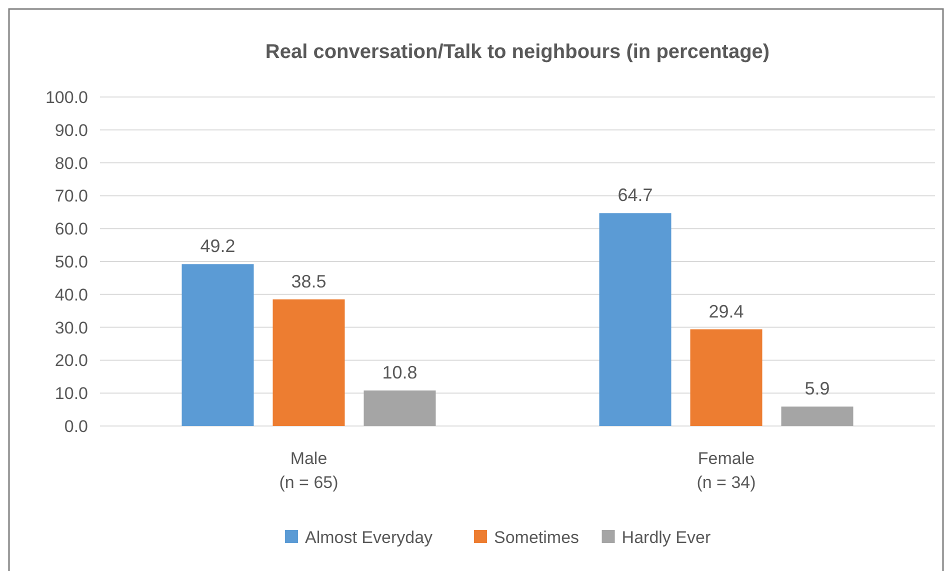  Describe the element at coordinates (71, 229) in the screenshot. I see `y-tick-label: 60.0` at that location.